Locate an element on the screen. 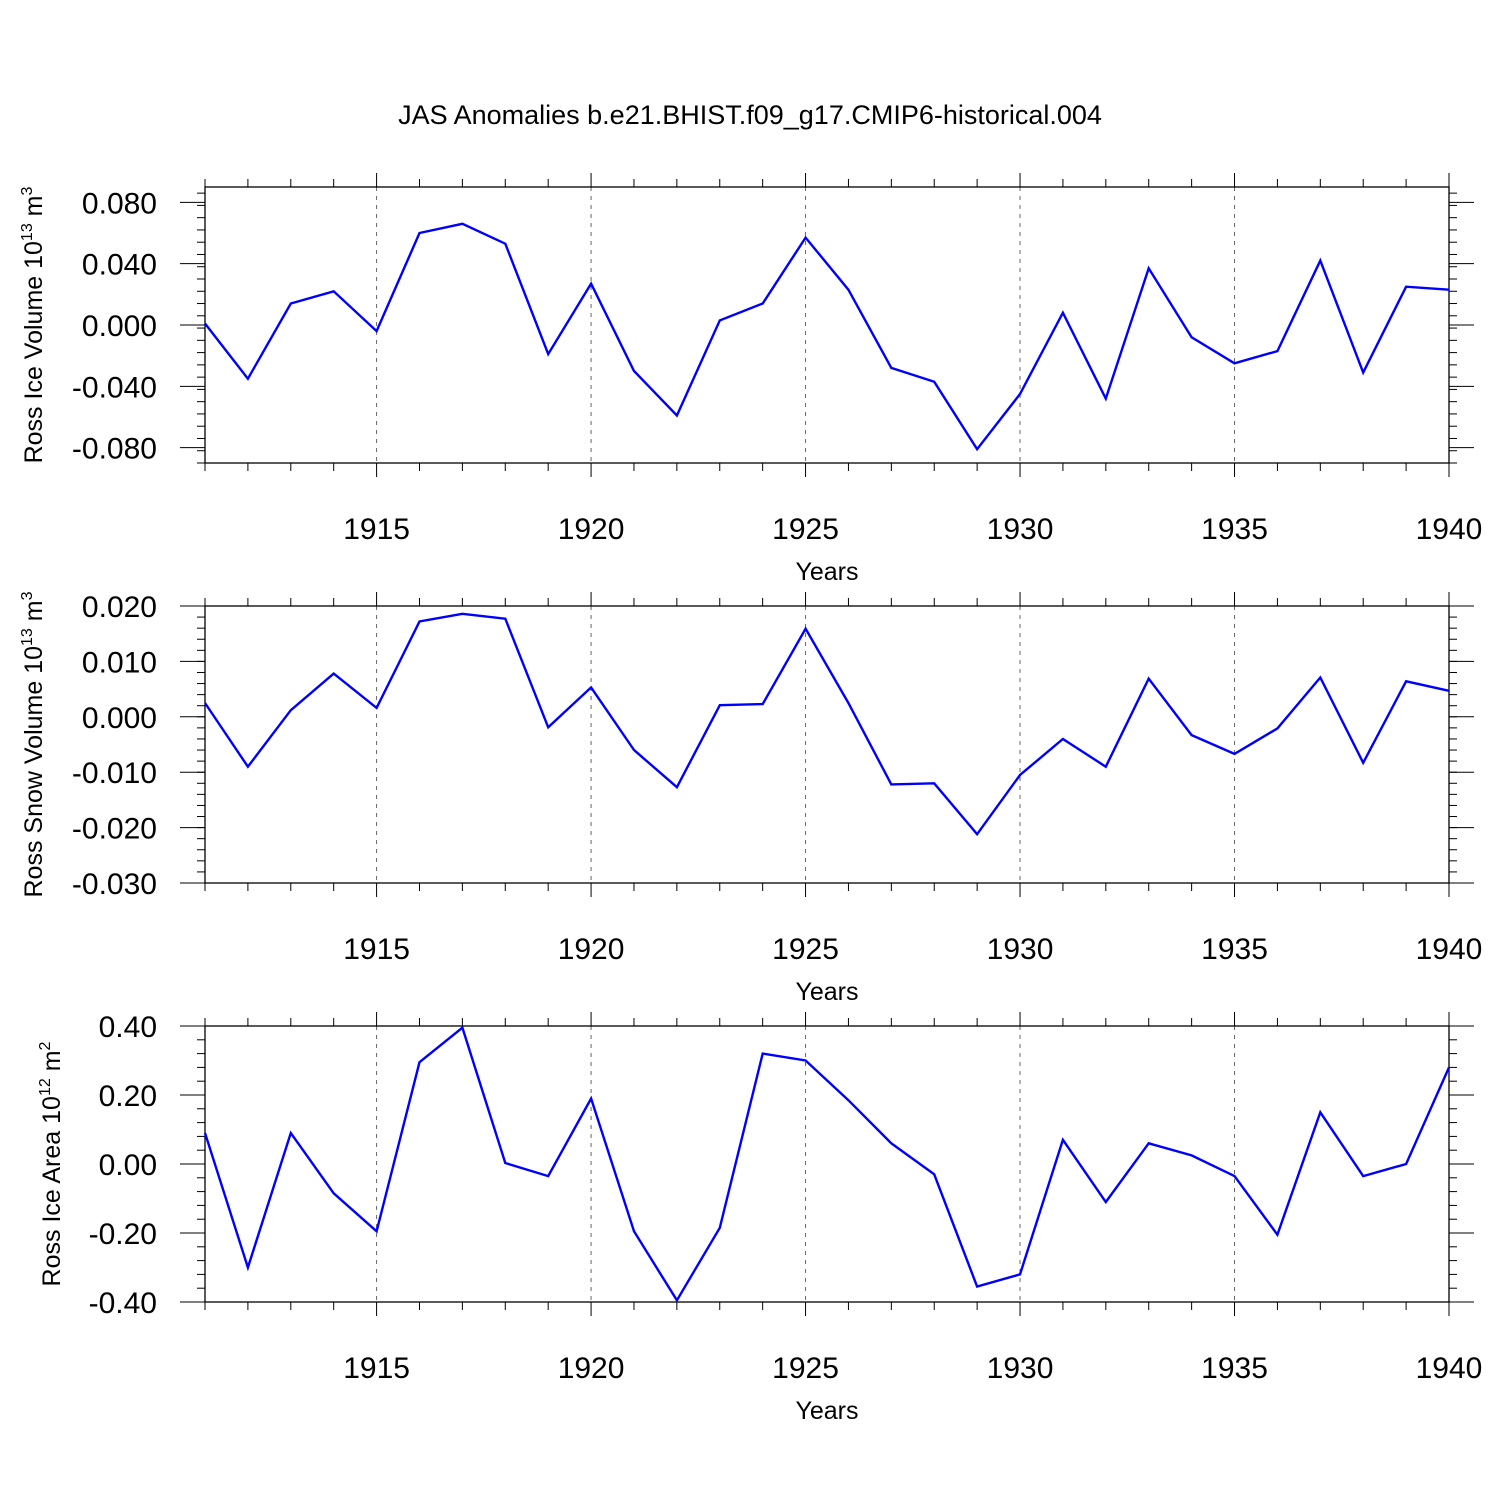 This screenshot has height=1500, width=1500. y-tick-label: -0.040 is located at coordinates (114, 387).